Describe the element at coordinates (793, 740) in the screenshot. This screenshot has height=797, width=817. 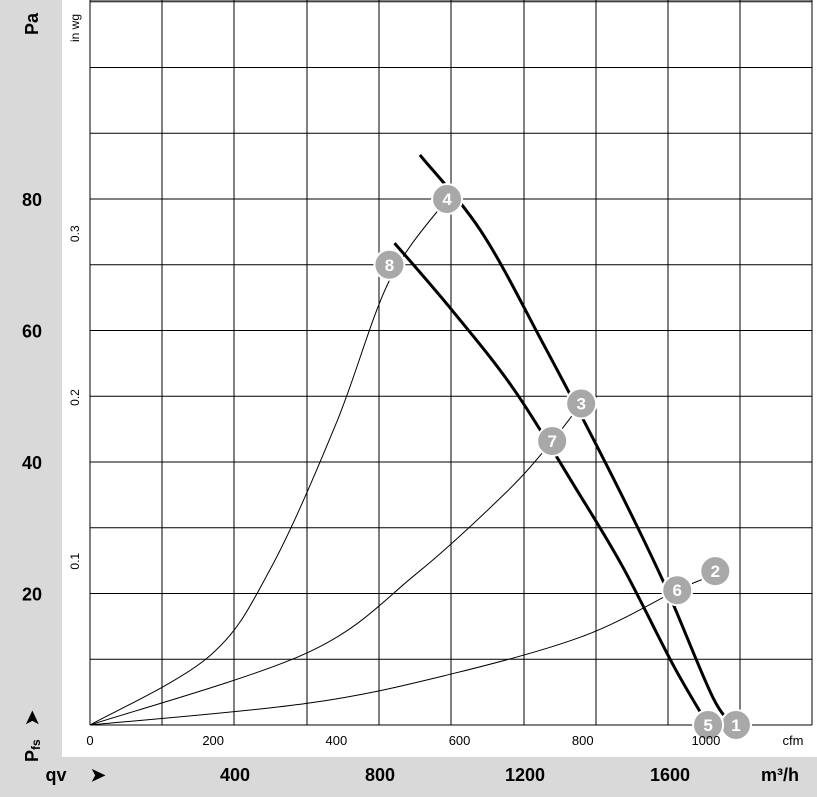
I see `cfm-unit-label: cfm` at that location.